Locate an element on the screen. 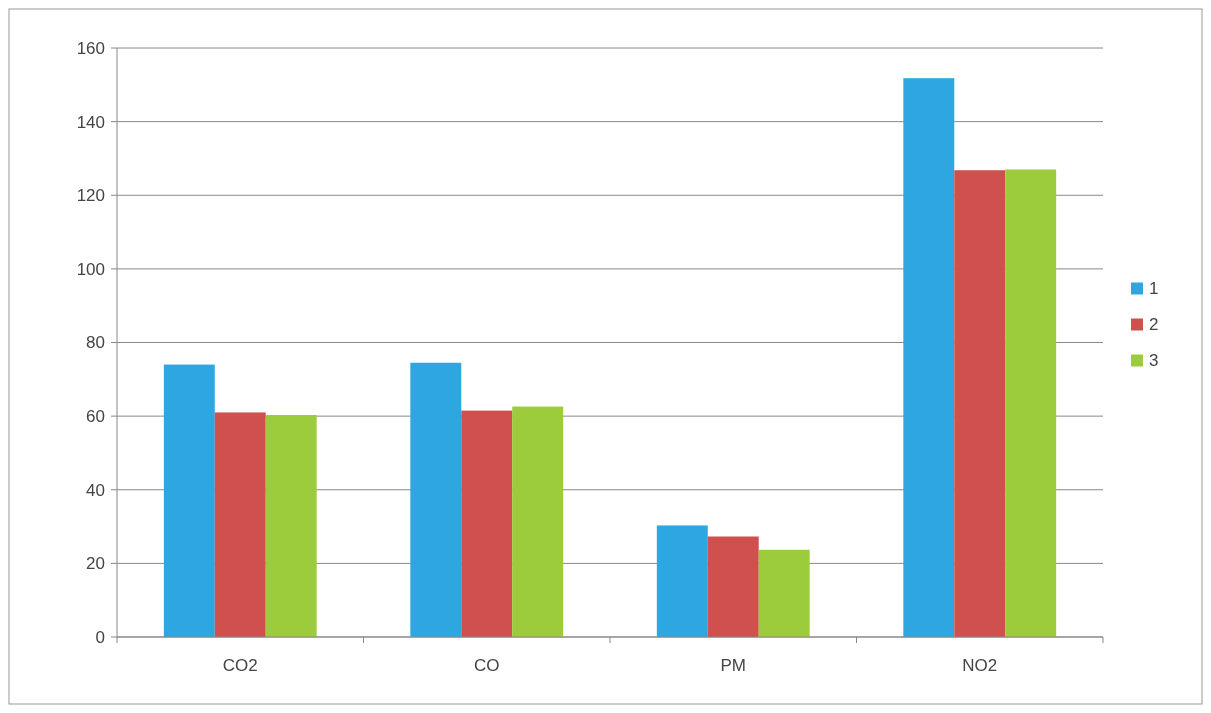  x-tick-label: CO is located at coordinates (487, 665).